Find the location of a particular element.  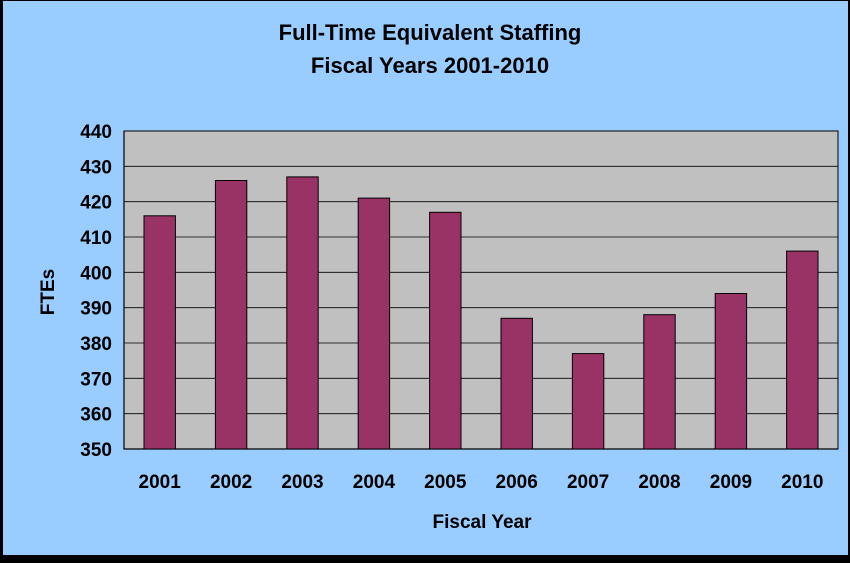

y-tick-label: 400 is located at coordinates (96, 273).